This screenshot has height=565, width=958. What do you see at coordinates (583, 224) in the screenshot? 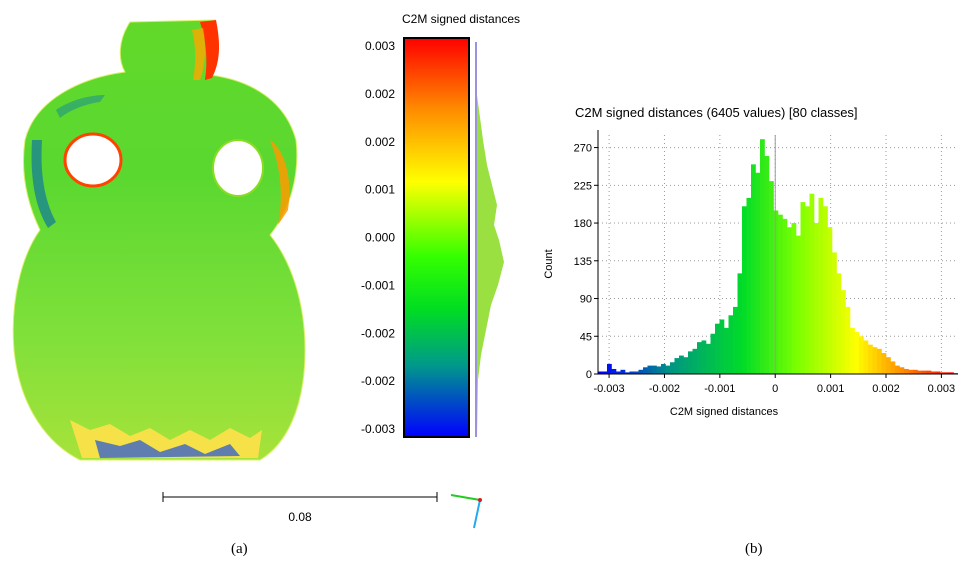
I see `y-tick-label: 180` at bounding box center [583, 224].